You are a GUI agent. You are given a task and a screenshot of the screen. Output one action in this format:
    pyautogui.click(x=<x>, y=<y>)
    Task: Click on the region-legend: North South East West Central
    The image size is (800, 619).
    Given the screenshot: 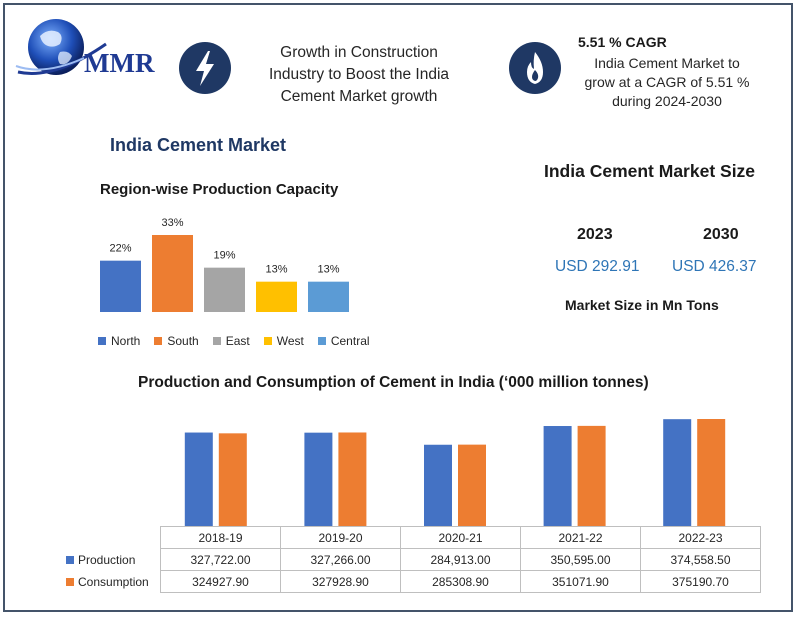 What is the action you would take?
    pyautogui.click(x=234, y=341)
    